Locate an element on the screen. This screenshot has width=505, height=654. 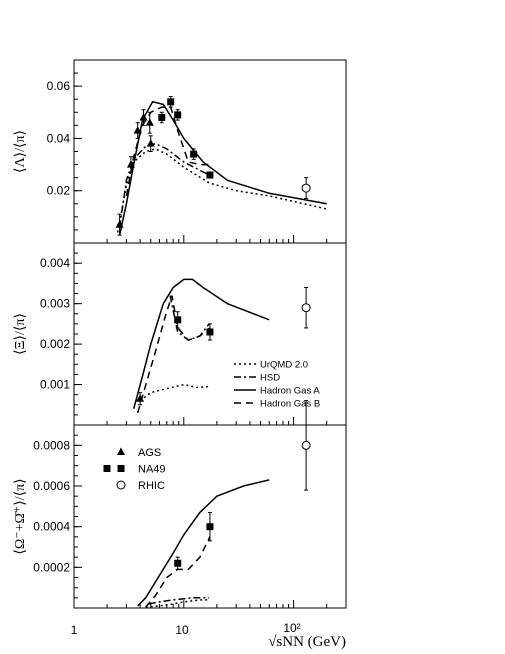
y-tick-label: 0.002 is located at coordinates (55, 344).